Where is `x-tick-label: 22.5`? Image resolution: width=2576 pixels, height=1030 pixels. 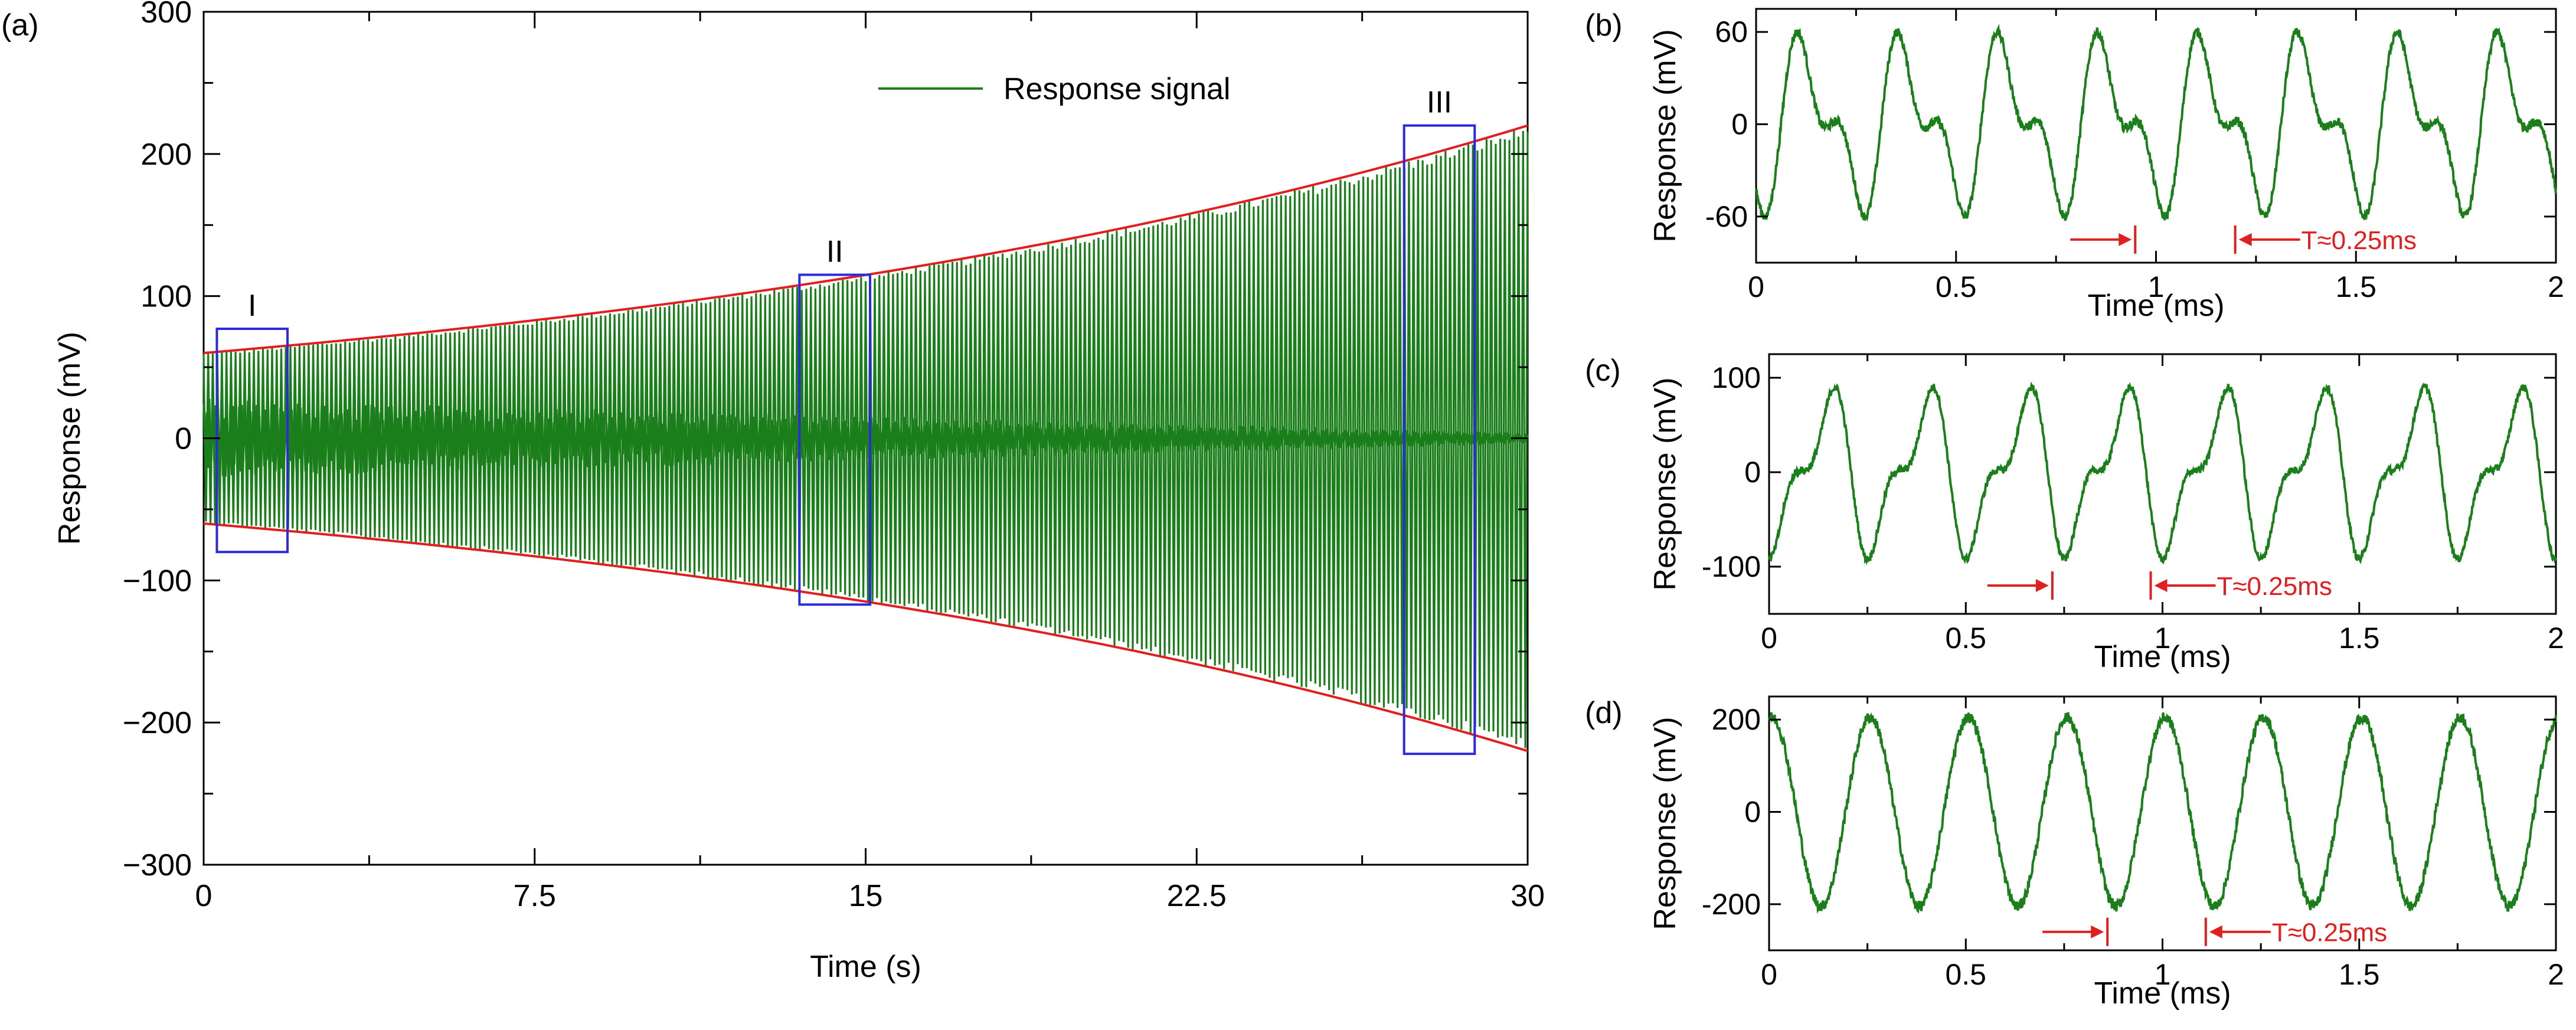
x-tick-label: 22.5 is located at coordinates (1197, 896).